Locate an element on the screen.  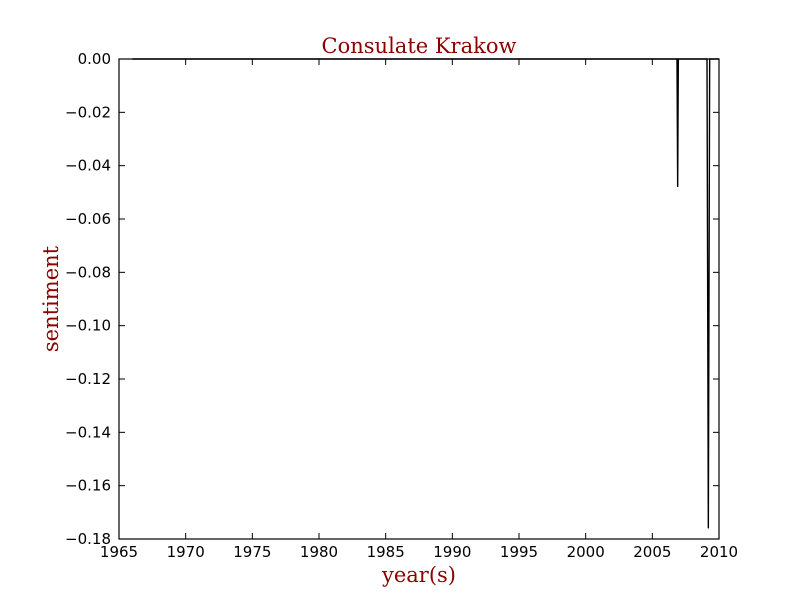
y-tick-label: −0.18 is located at coordinates (88, 539).